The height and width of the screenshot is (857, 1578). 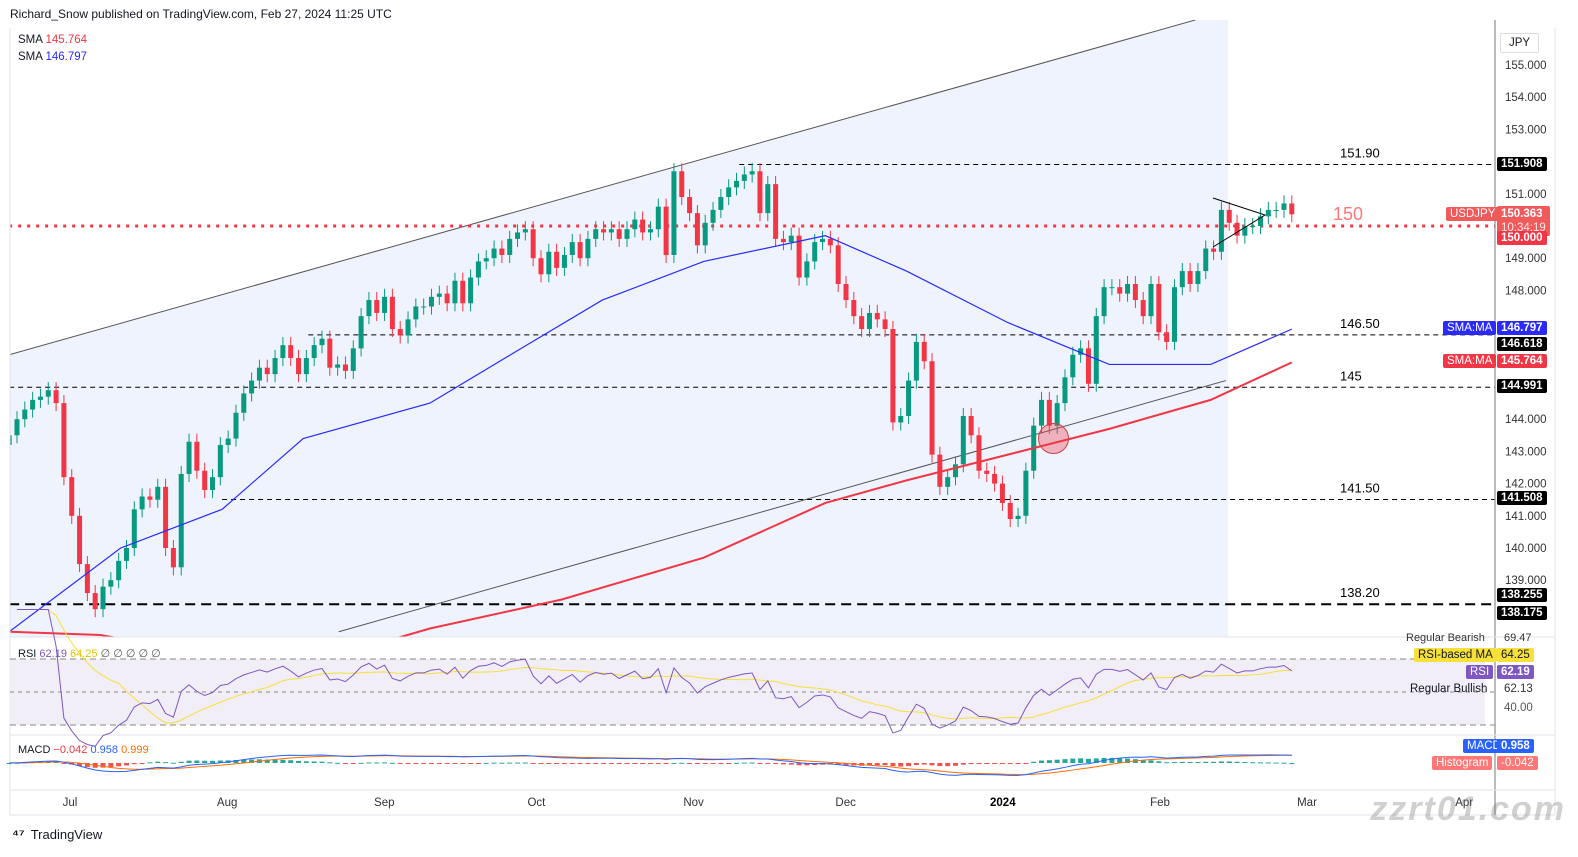 What do you see at coordinates (1526, 549) in the screenshot?
I see `price-tick: 140.000` at bounding box center [1526, 549].